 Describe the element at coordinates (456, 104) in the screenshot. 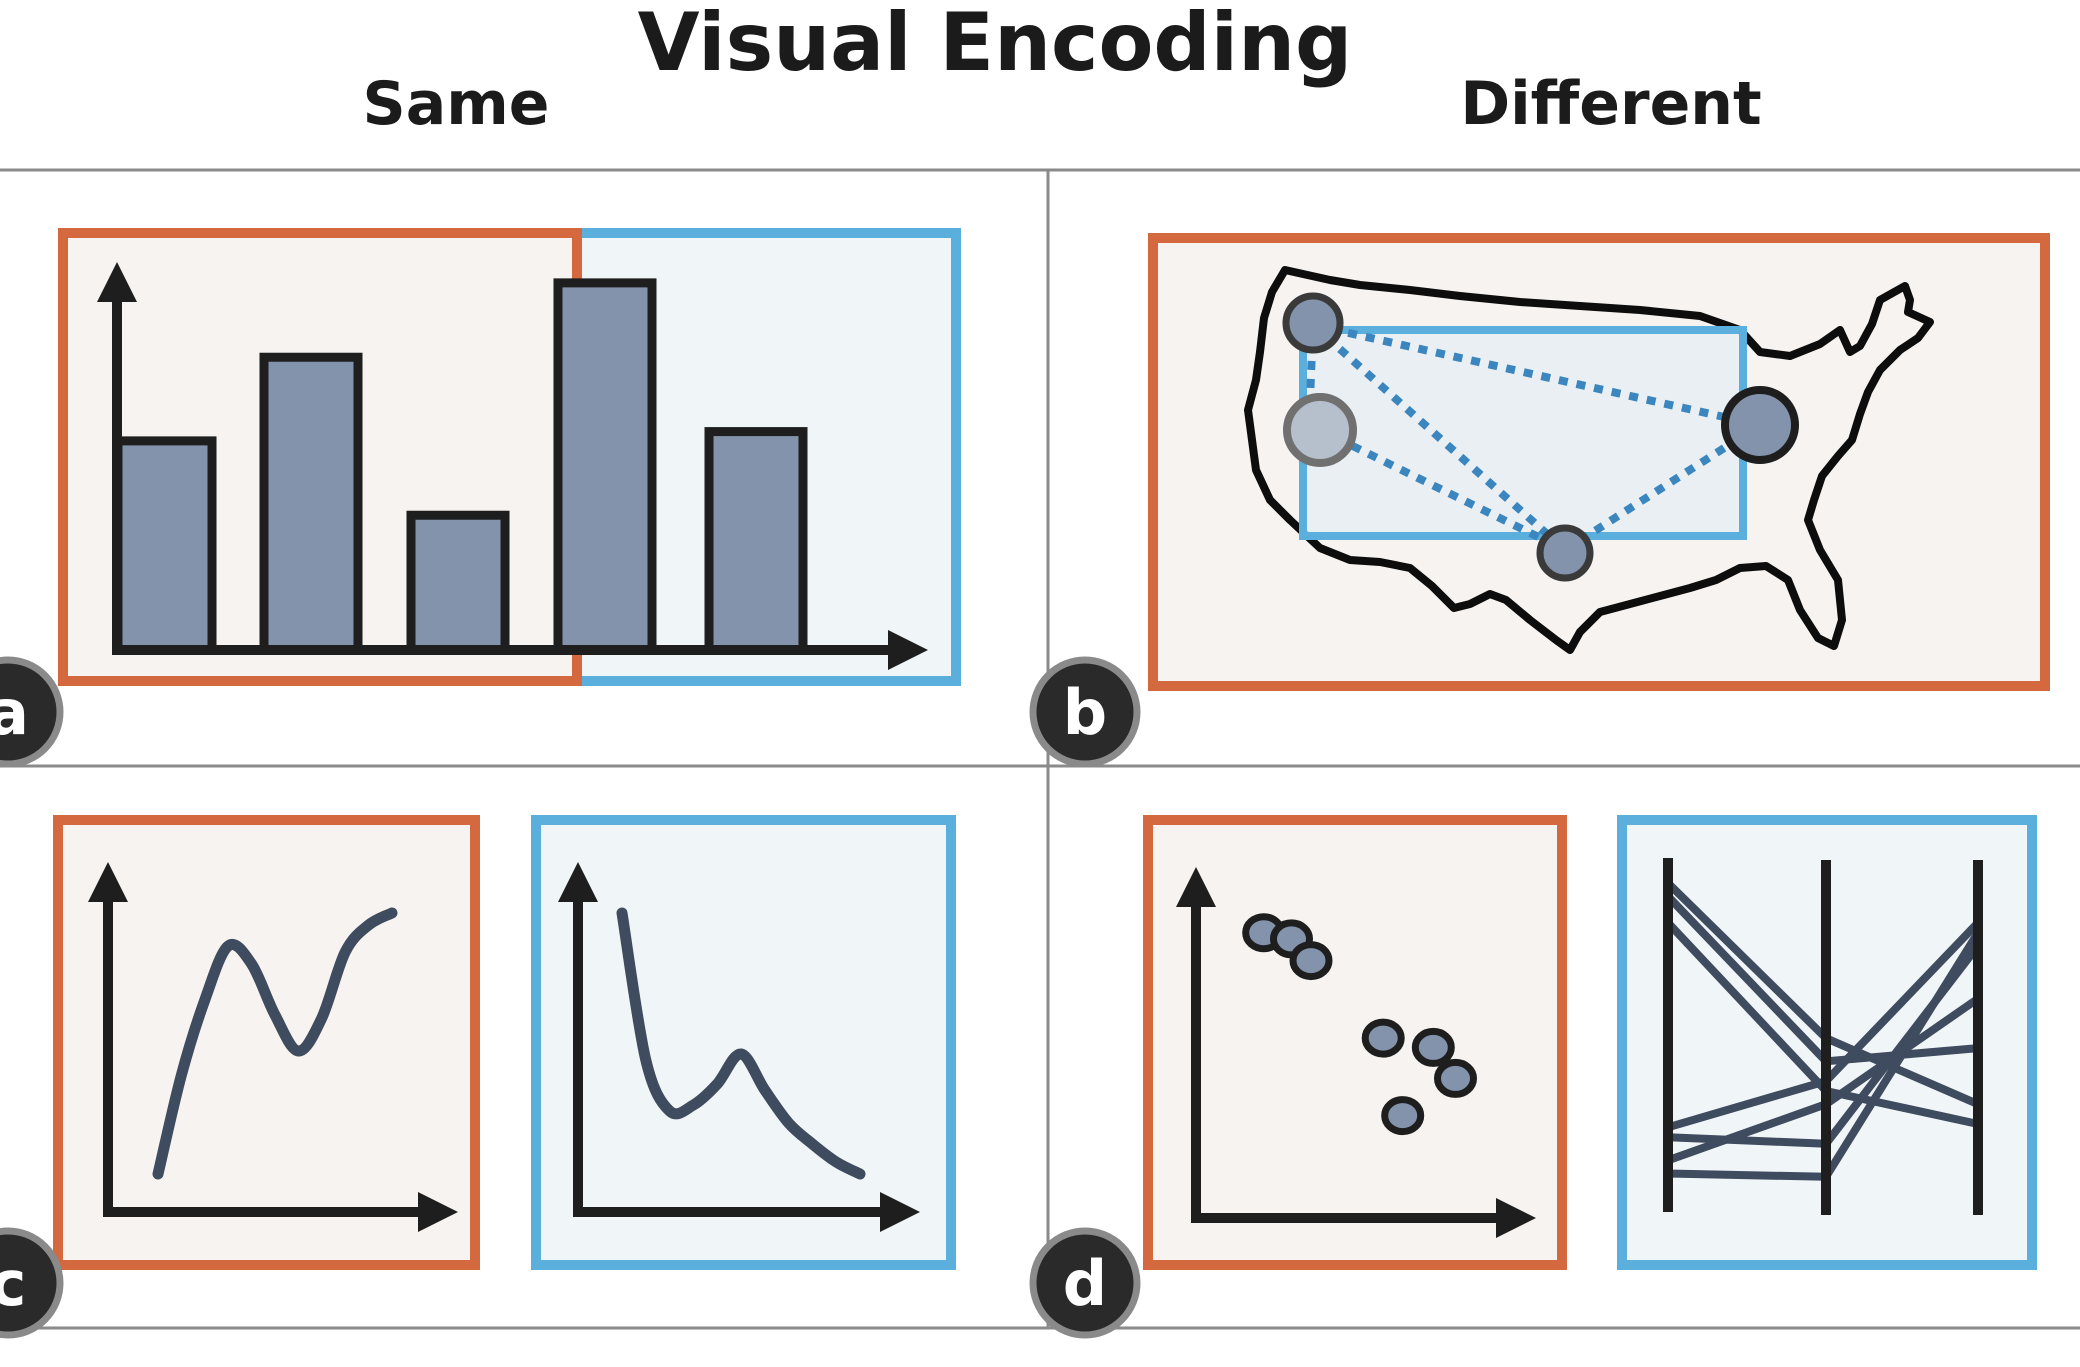

I see `column-header-same: Same` at that location.